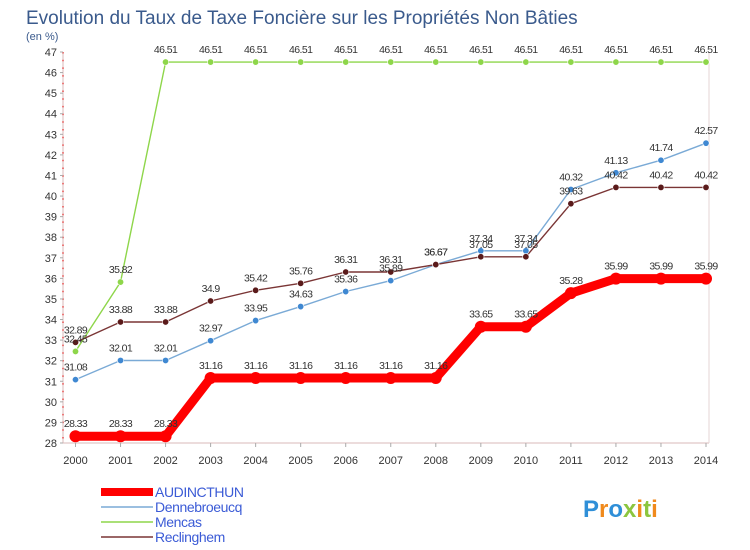 The height and width of the screenshot is (550, 750). What do you see at coordinates (51, 259) in the screenshot?
I see `y-tick-label: 37` at bounding box center [51, 259].